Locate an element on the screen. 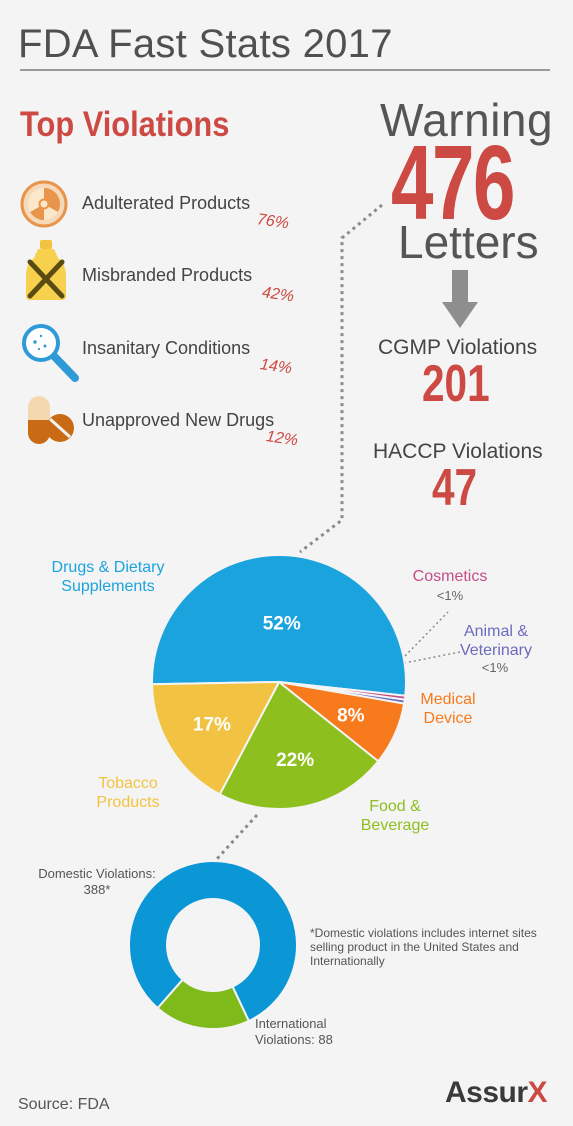 The height and width of the screenshot is (1126, 573). logo-x-text: X is located at coordinates (537, 1092).